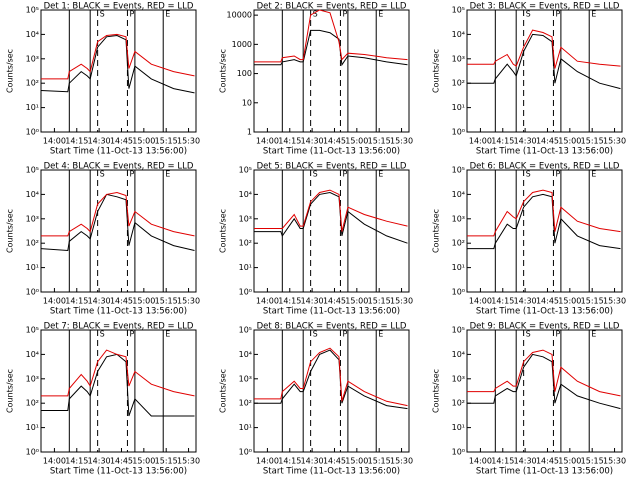  Describe the element at coordinates (332, 167) in the screenshot. I see `chart-title: Det 5: BLACK = Events, RED = LLD` at that location.